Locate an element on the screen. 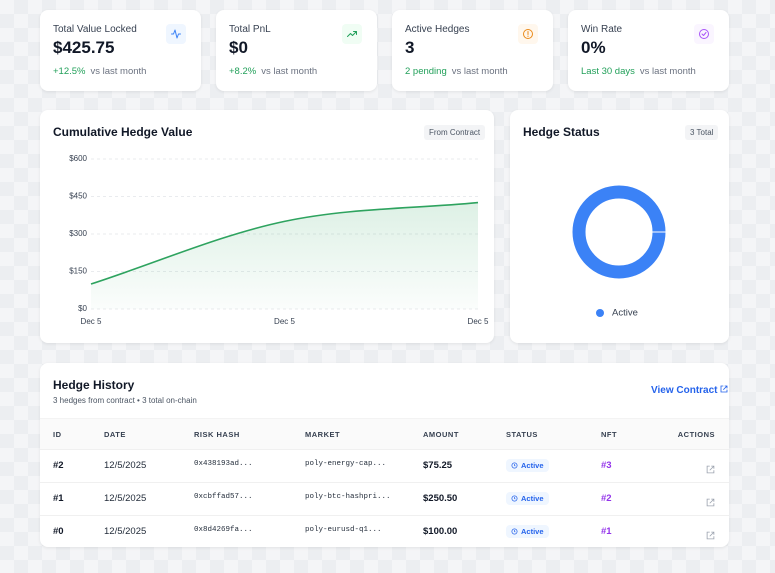  pie-chart-card: Hedge Status 3 Total is located at coordinates (619, 226).